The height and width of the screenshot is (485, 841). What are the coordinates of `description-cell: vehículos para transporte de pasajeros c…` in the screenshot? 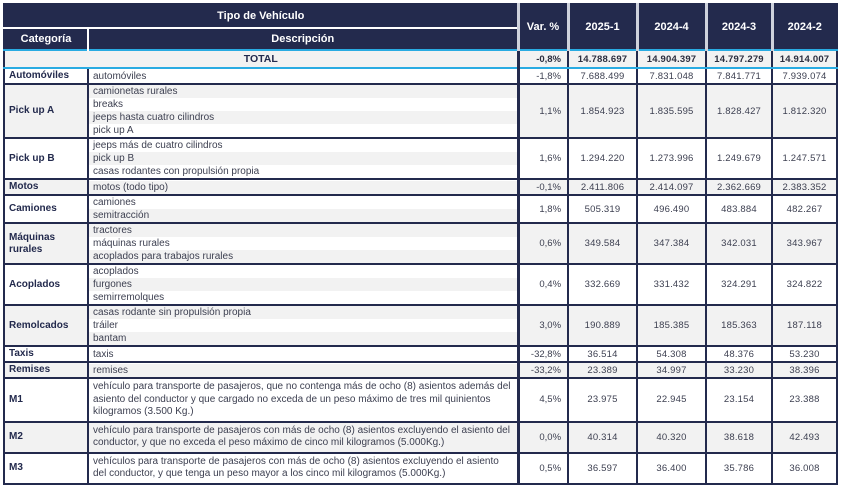 It's located at (303, 467).